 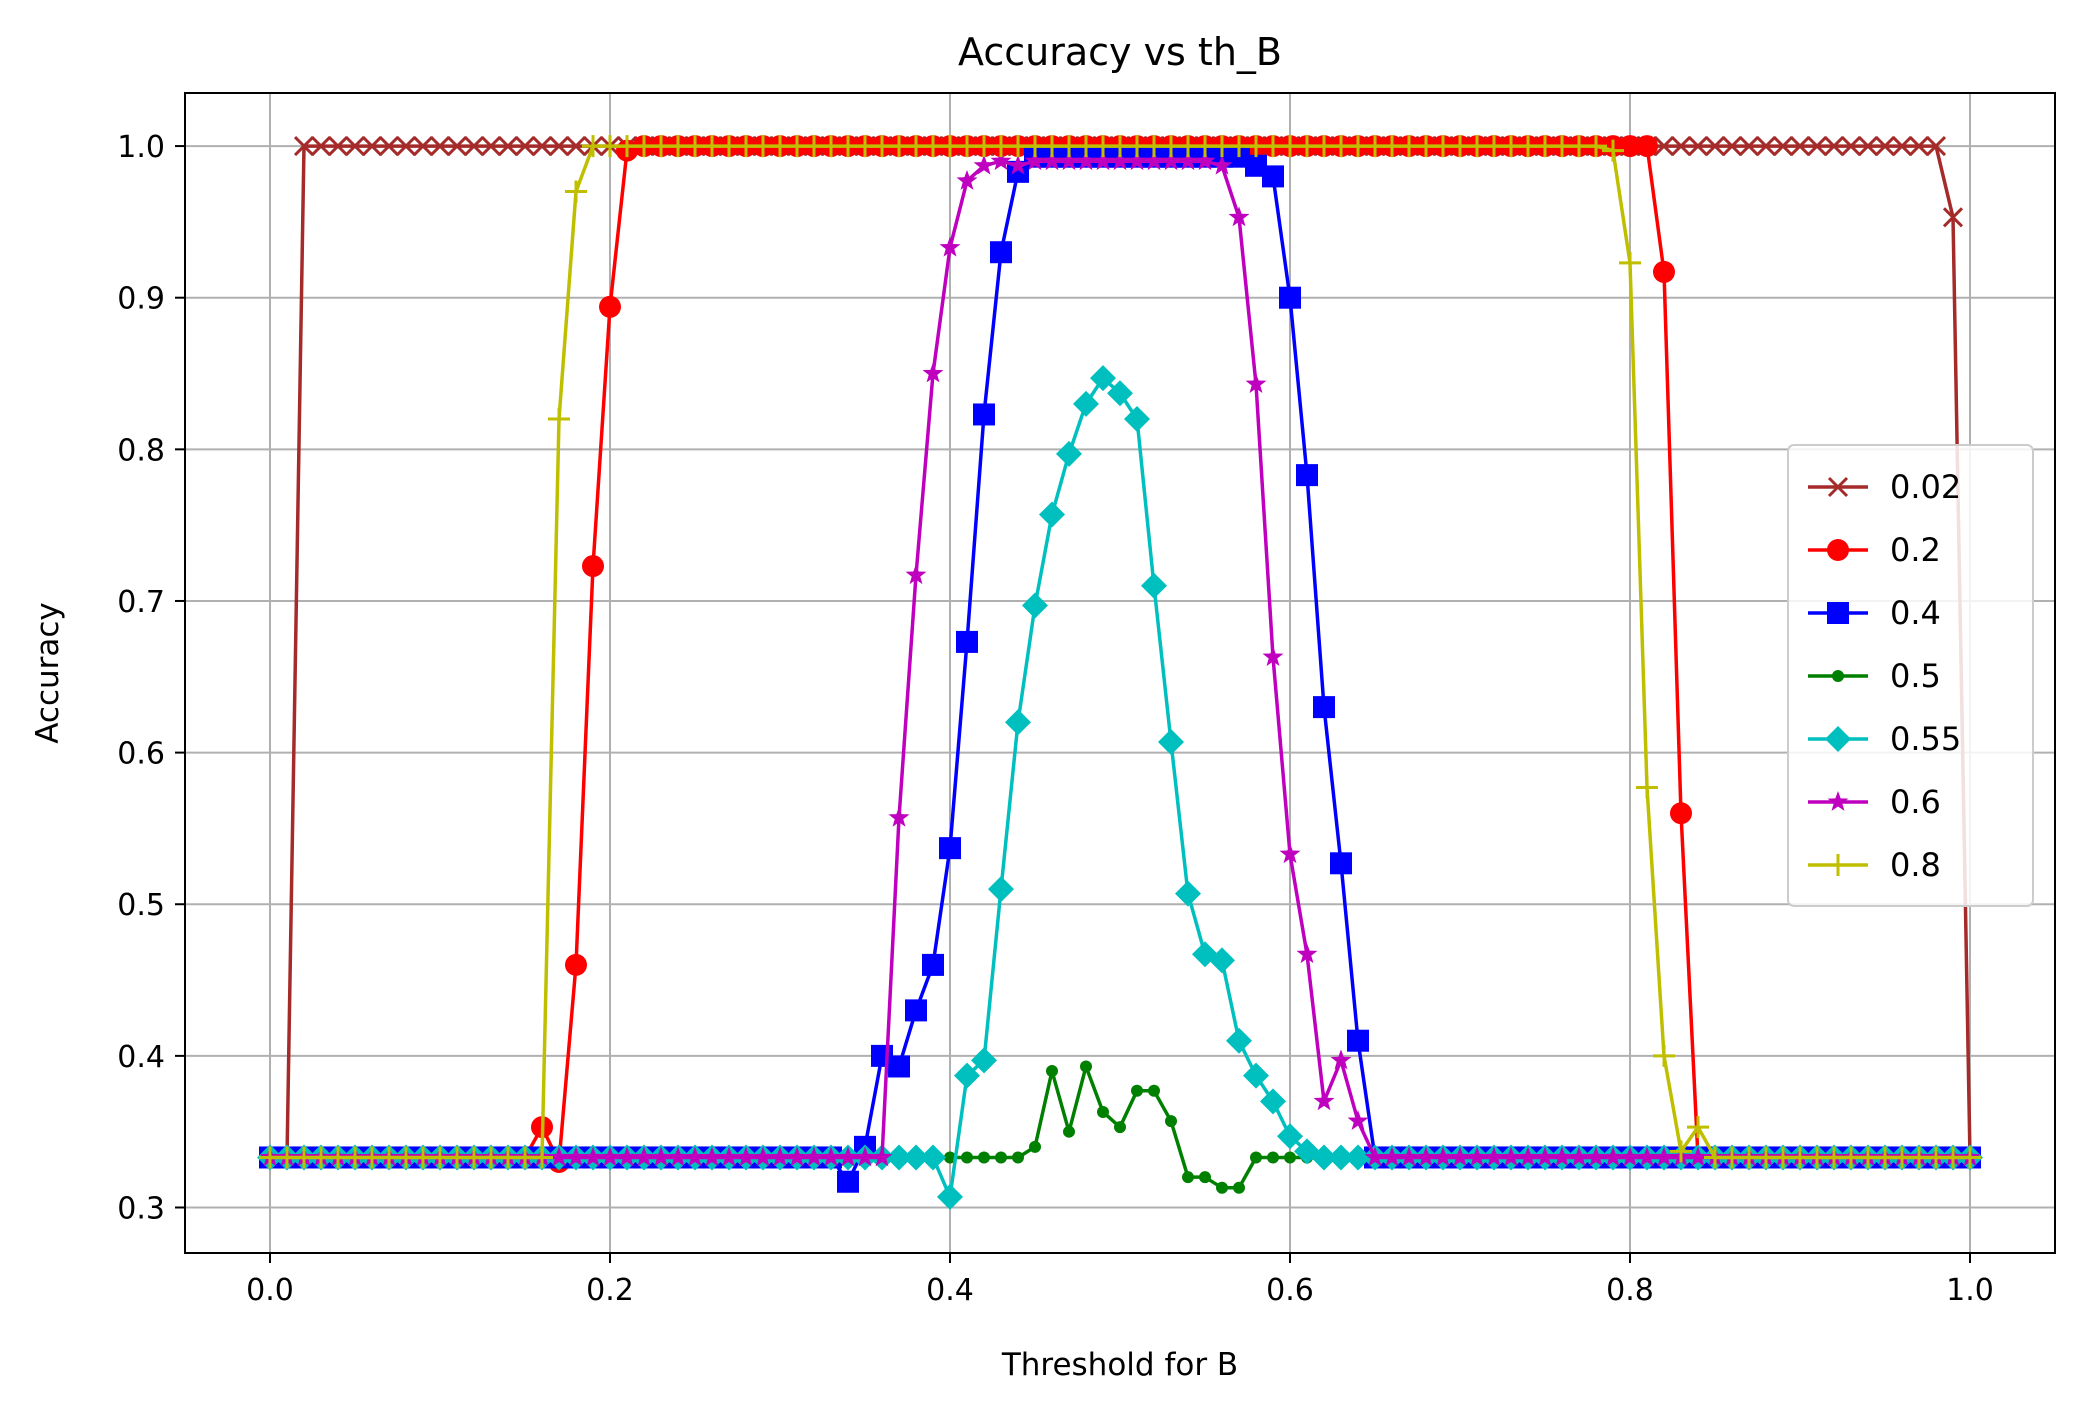 I want to click on legend-item: 0.8, so click(x=1874, y=865).